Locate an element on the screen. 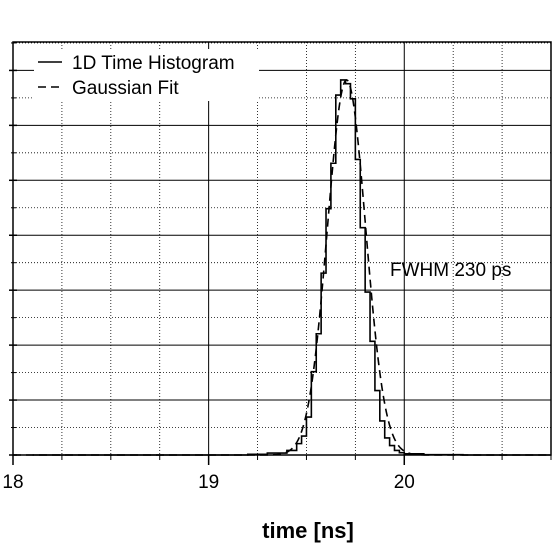 The height and width of the screenshot is (552, 553). legend: 1D Time Histogram Gaussian Fit is located at coordinates (146, 75).